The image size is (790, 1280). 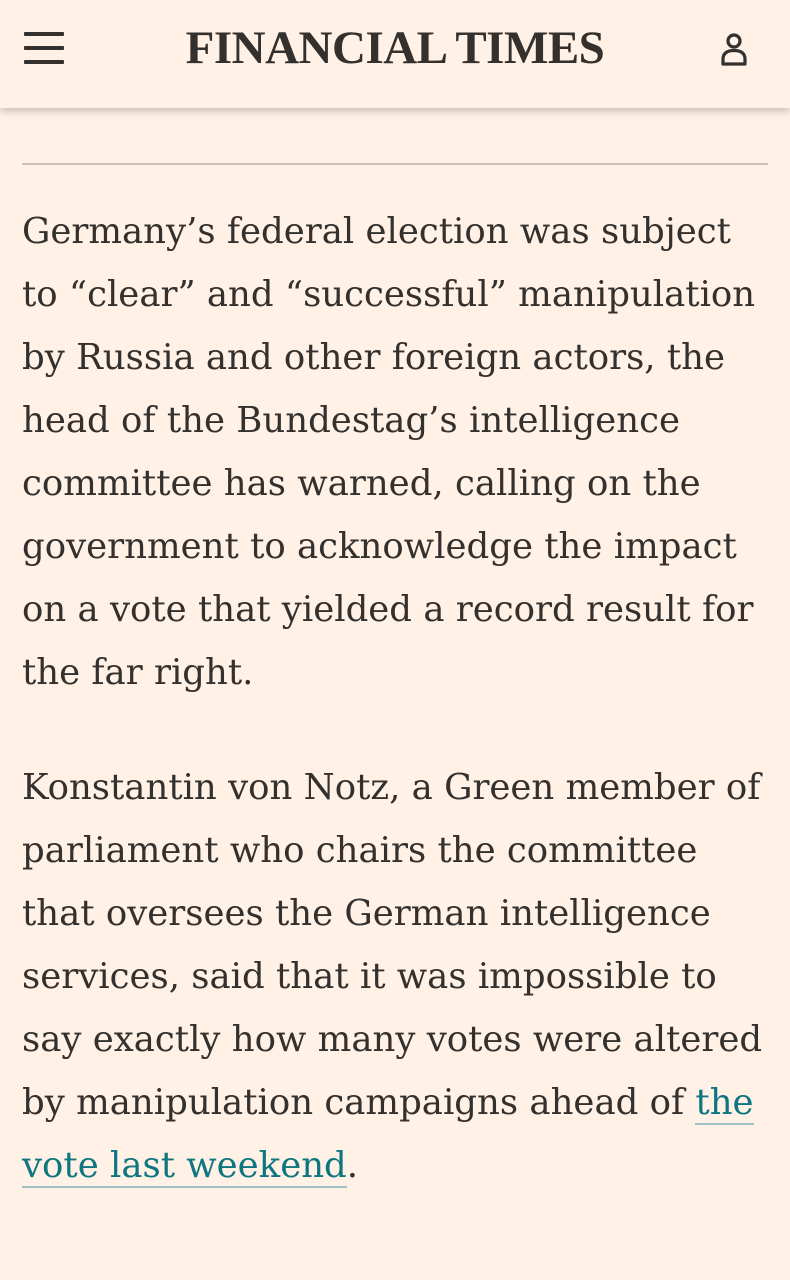 I want to click on site-header: FINANCIAL TIMES, so click(x=395, y=54).